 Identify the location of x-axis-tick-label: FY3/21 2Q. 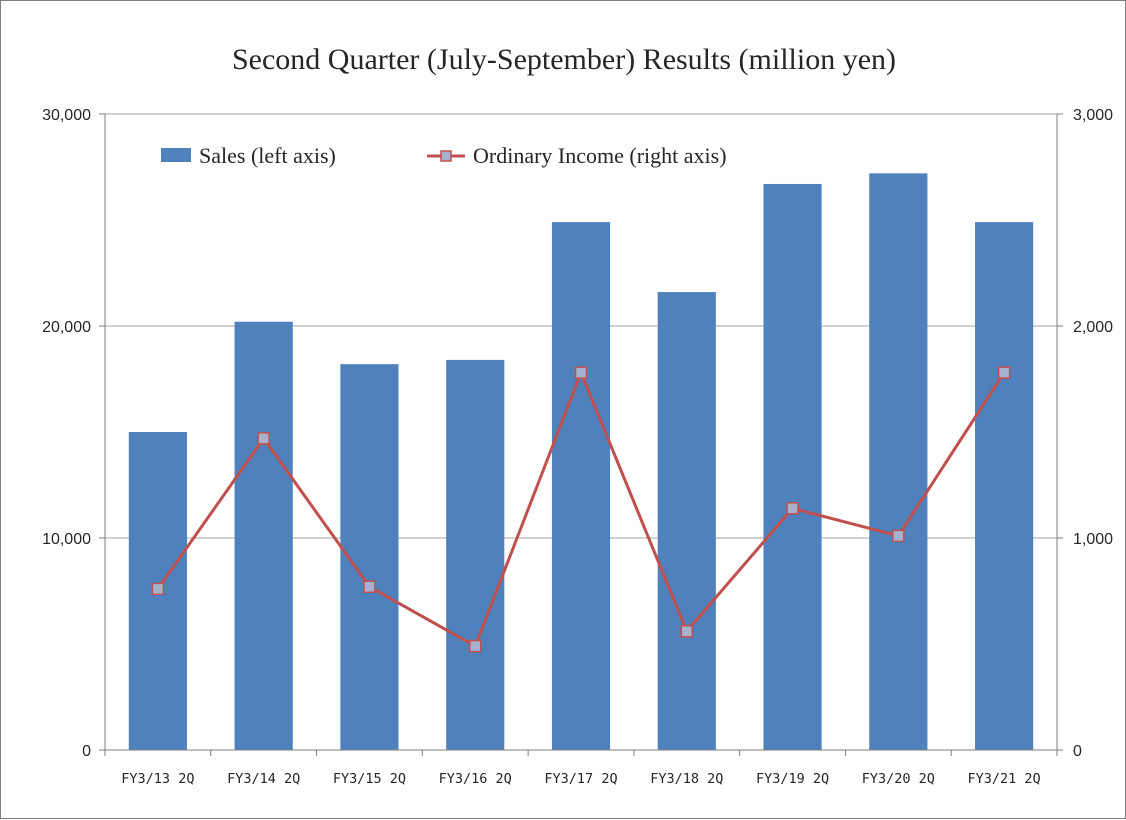
(1004, 779).